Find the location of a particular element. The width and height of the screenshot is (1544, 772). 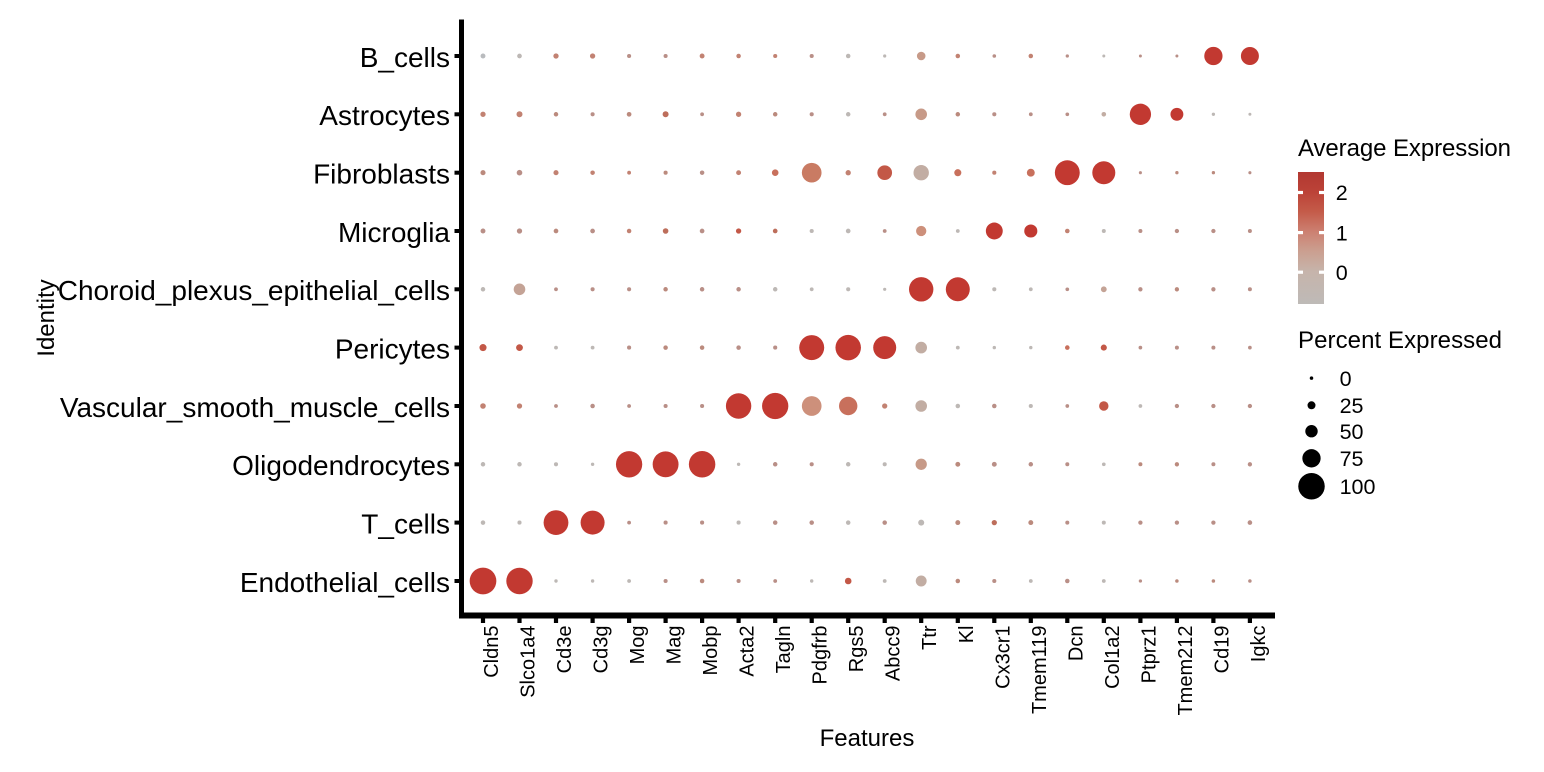

svg-text: Igkc is located at coordinates (1259, 644).